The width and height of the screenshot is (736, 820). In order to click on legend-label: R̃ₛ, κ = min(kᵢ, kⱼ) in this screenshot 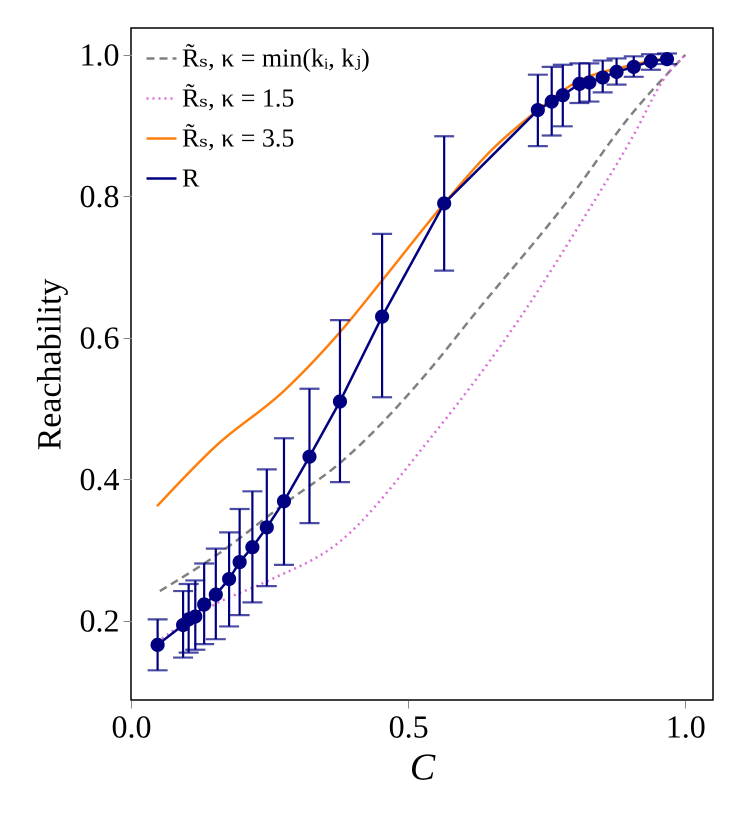, I will do `click(276, 57)`.